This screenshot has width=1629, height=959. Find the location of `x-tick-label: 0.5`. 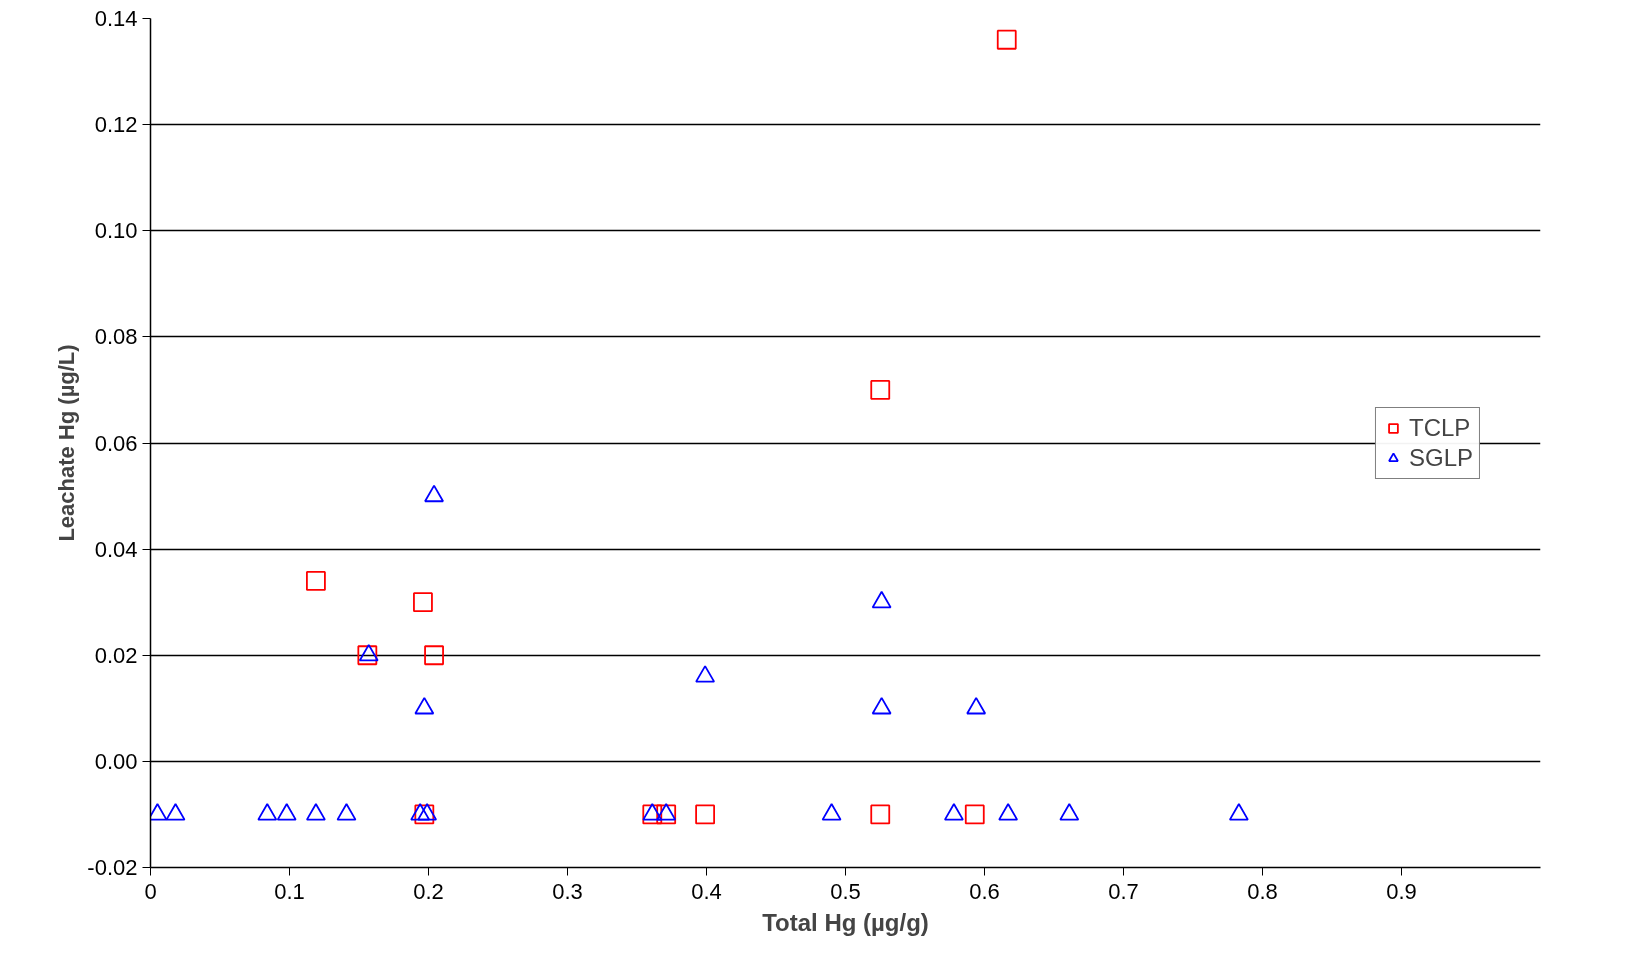

x-tick-label: 0.5 is located at coordinates (845, 891).